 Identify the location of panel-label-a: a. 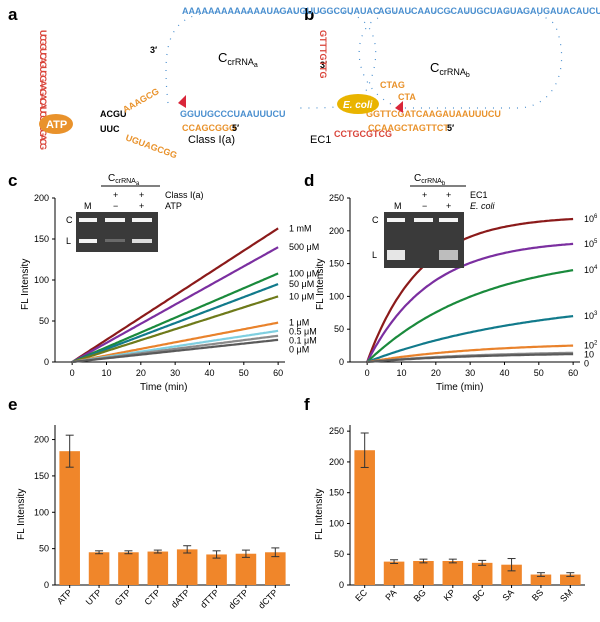
(13, 14).